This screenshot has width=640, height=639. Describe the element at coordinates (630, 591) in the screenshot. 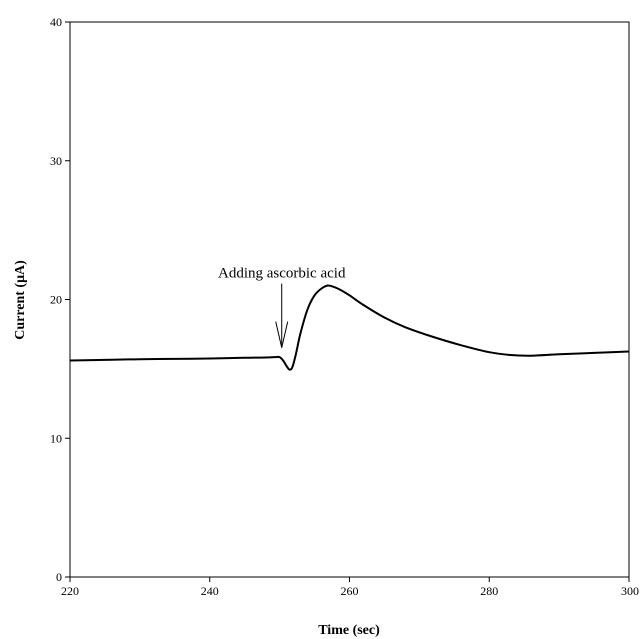

I see `x-tick-label: 300` at that location.